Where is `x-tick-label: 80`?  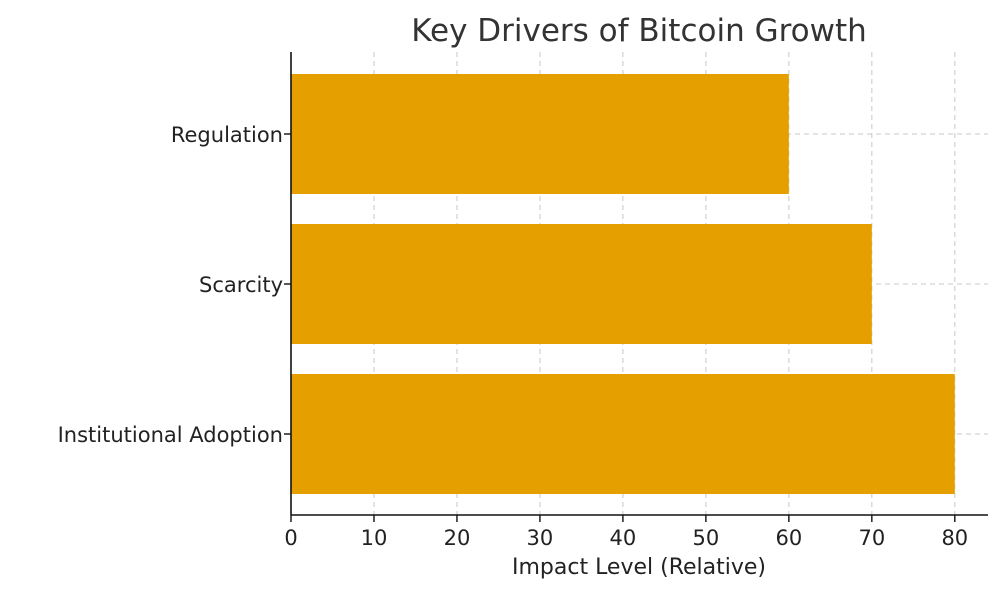
x-tick-label: 80 is located at coordinates (954, 538).